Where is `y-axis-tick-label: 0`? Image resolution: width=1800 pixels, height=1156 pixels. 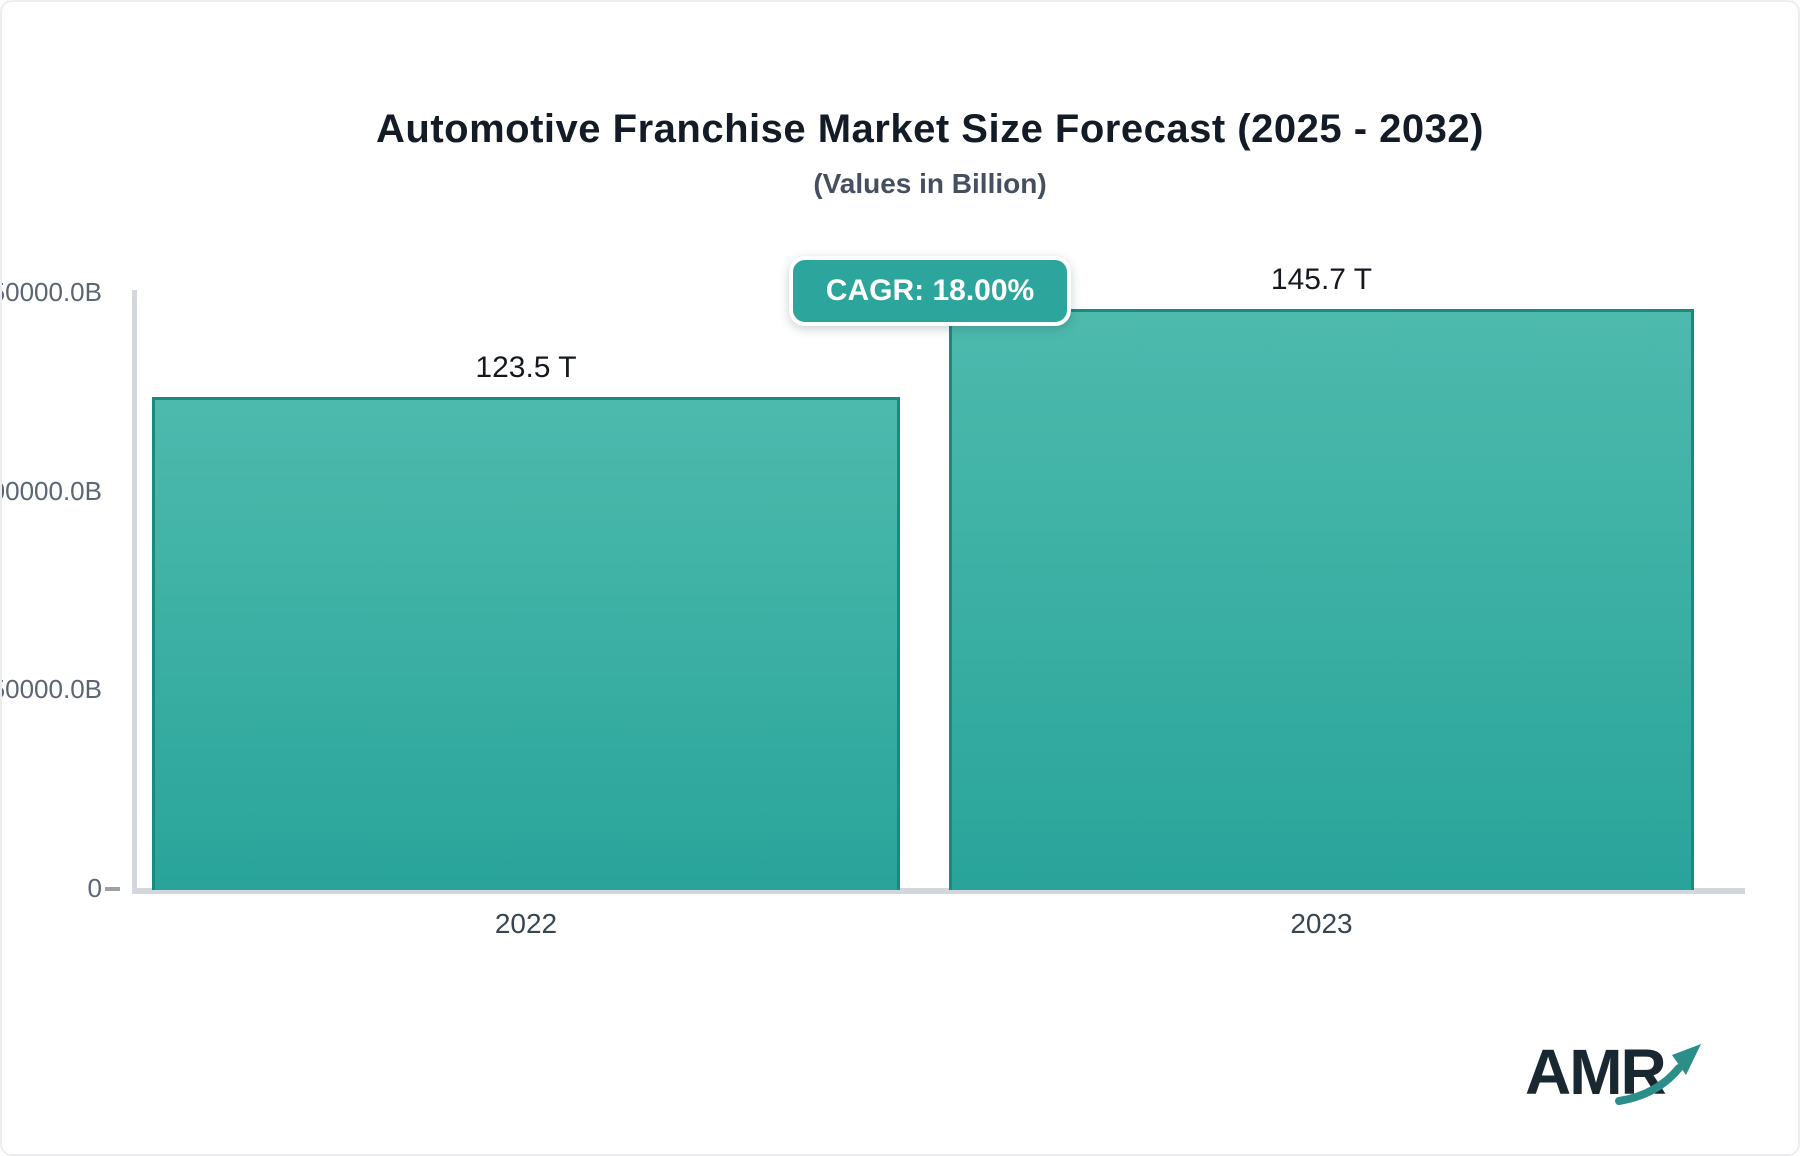 y-axis-tick-label: 0 is located at coordinates (94, 888).